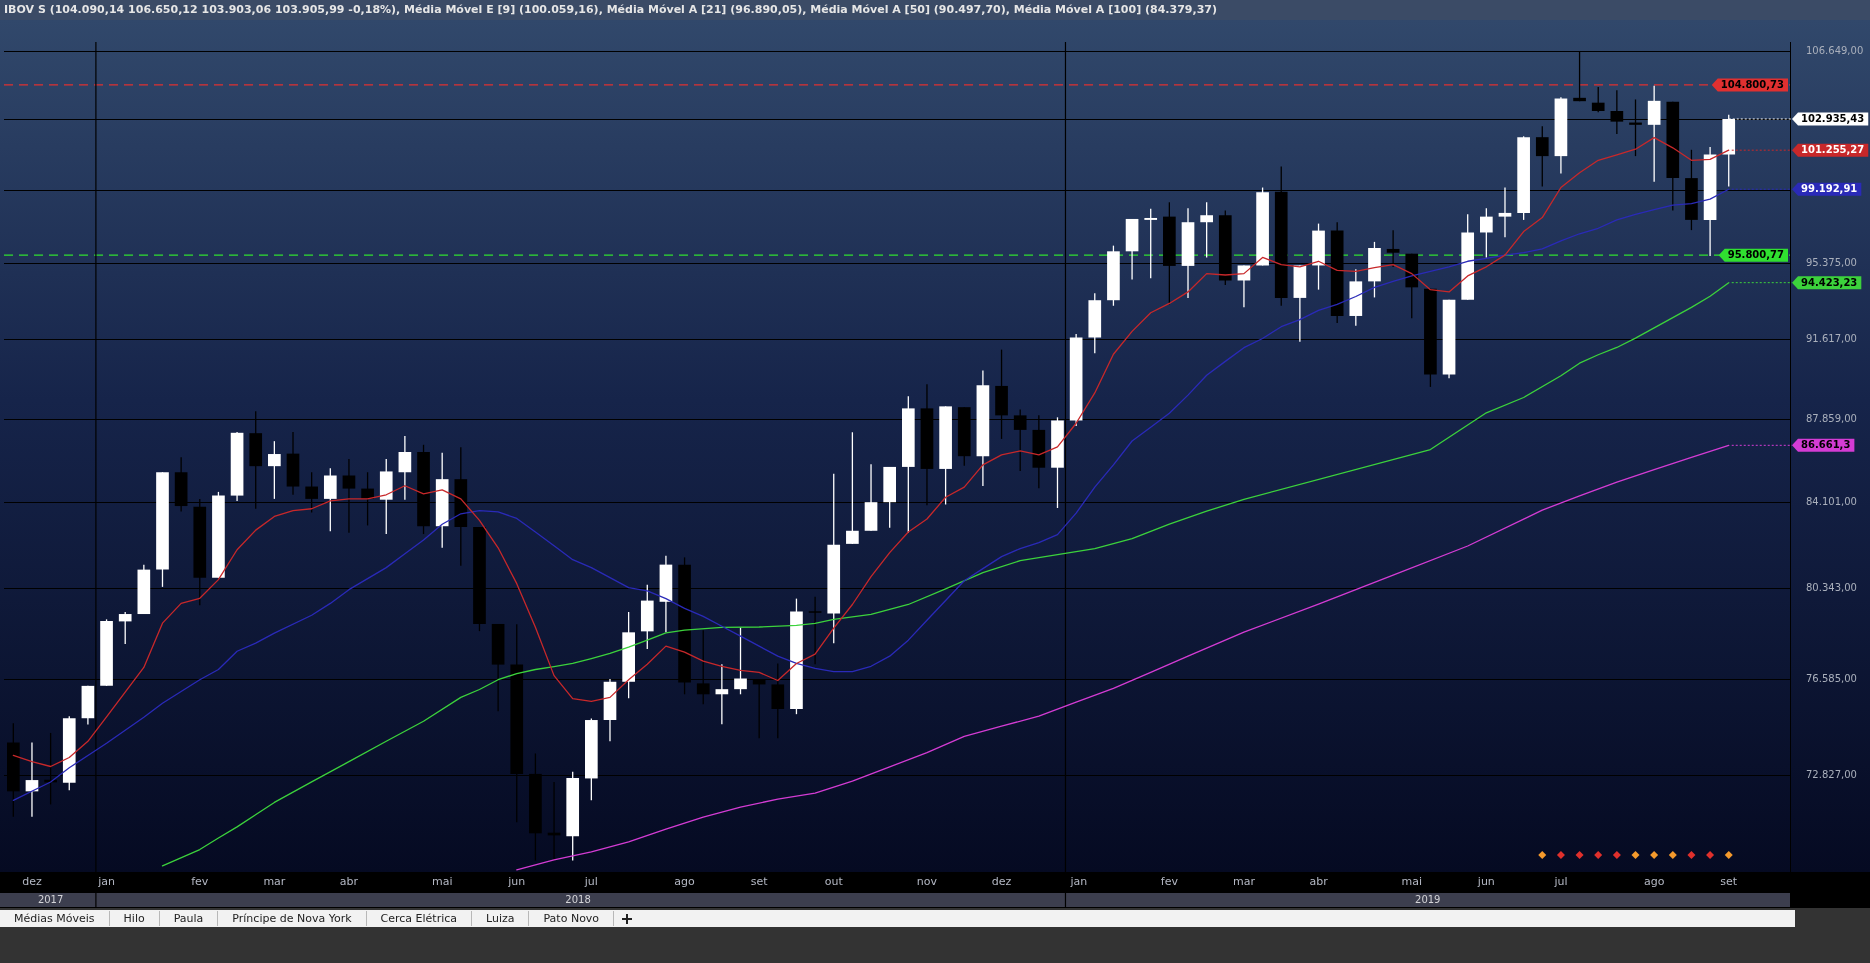  Describe the element at coordinates (1831, 418) in the screenshot. I see `y-tick-label: 87.859,00` at that location.